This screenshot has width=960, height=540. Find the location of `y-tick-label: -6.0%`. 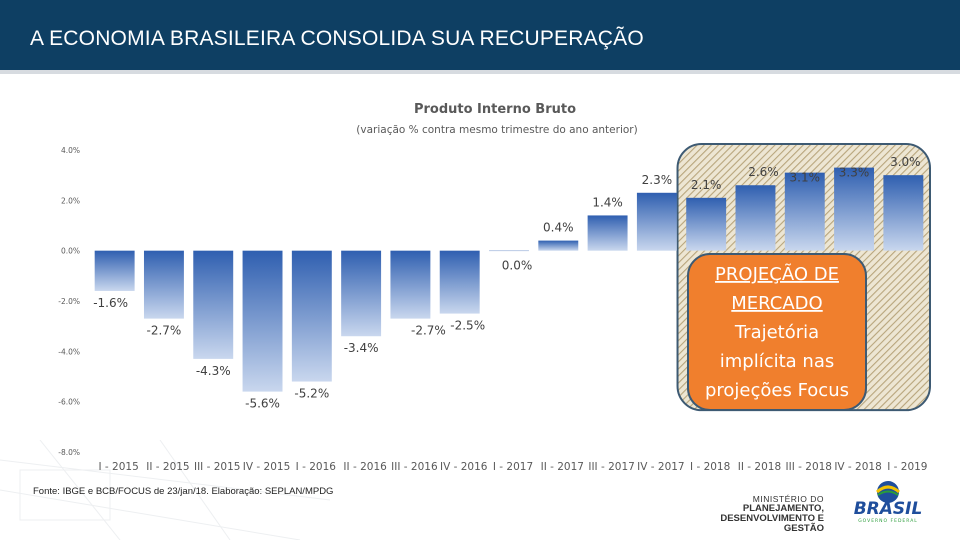

y-tick-label: -6.0% is located at coordinates (69, 402).